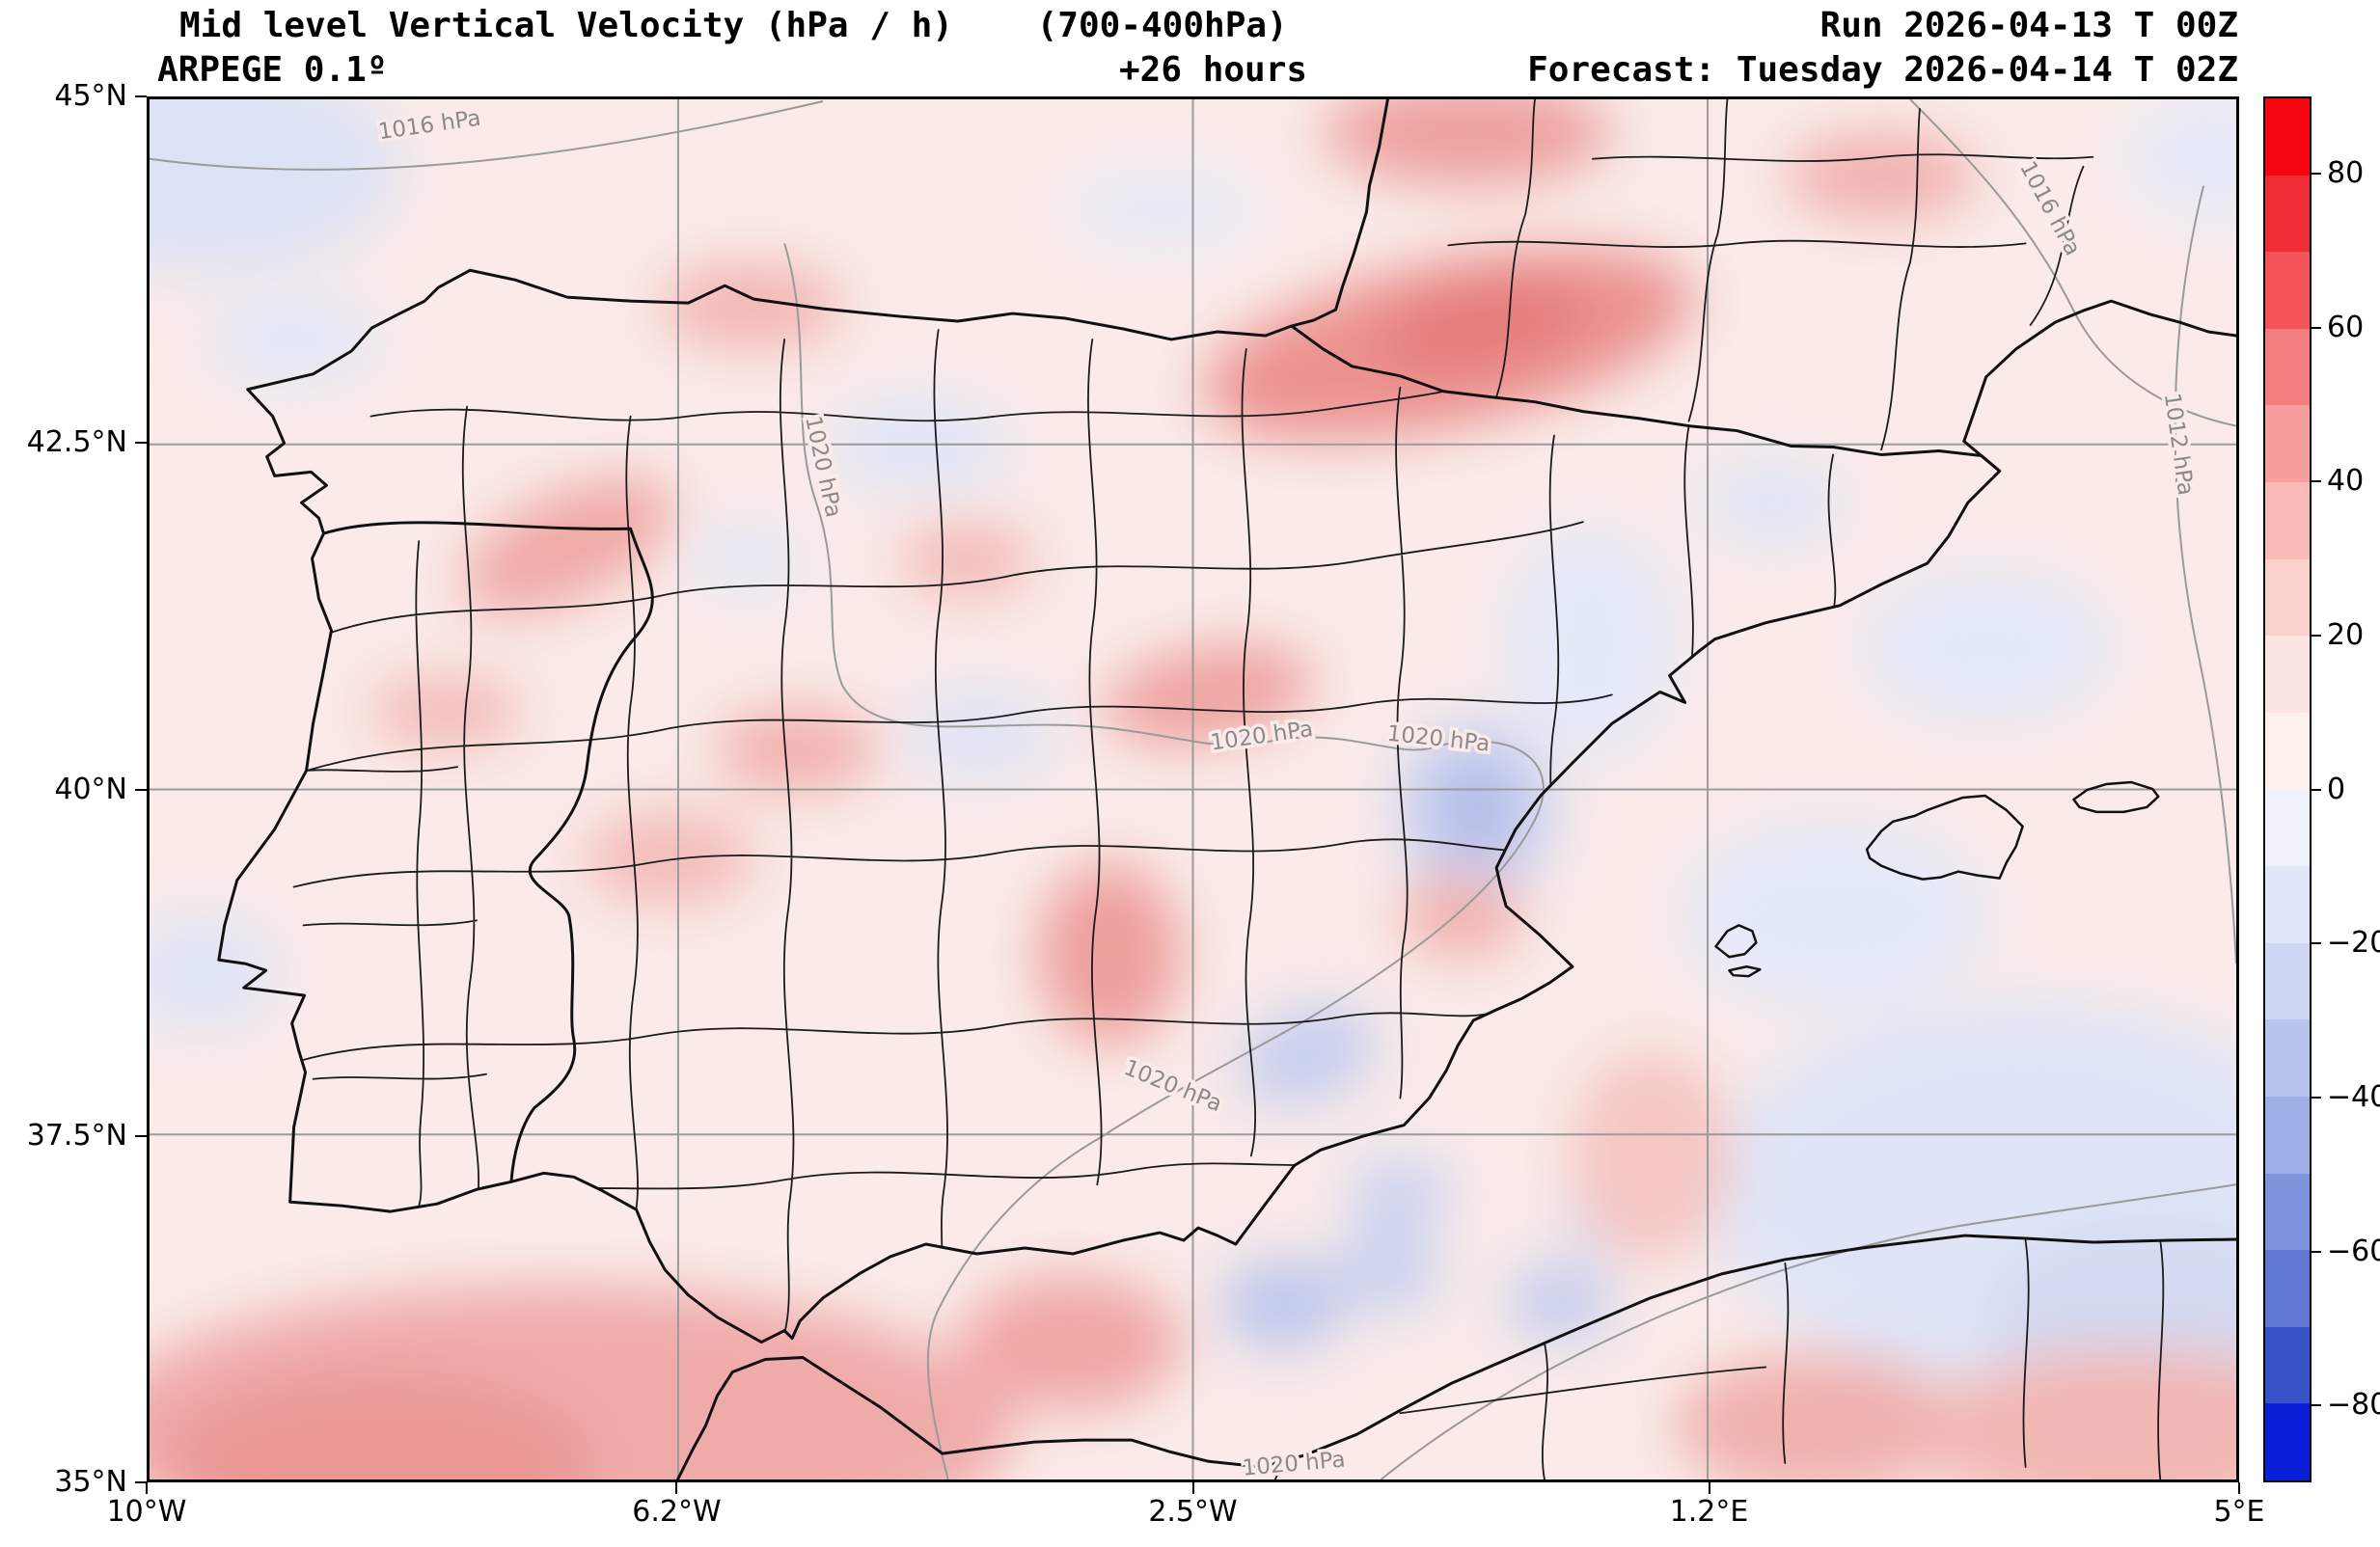 Image resolution: width=2380 pixels, height=1547 pixels. I want to click on province-boundaries-africa, so click(1719, 1359).